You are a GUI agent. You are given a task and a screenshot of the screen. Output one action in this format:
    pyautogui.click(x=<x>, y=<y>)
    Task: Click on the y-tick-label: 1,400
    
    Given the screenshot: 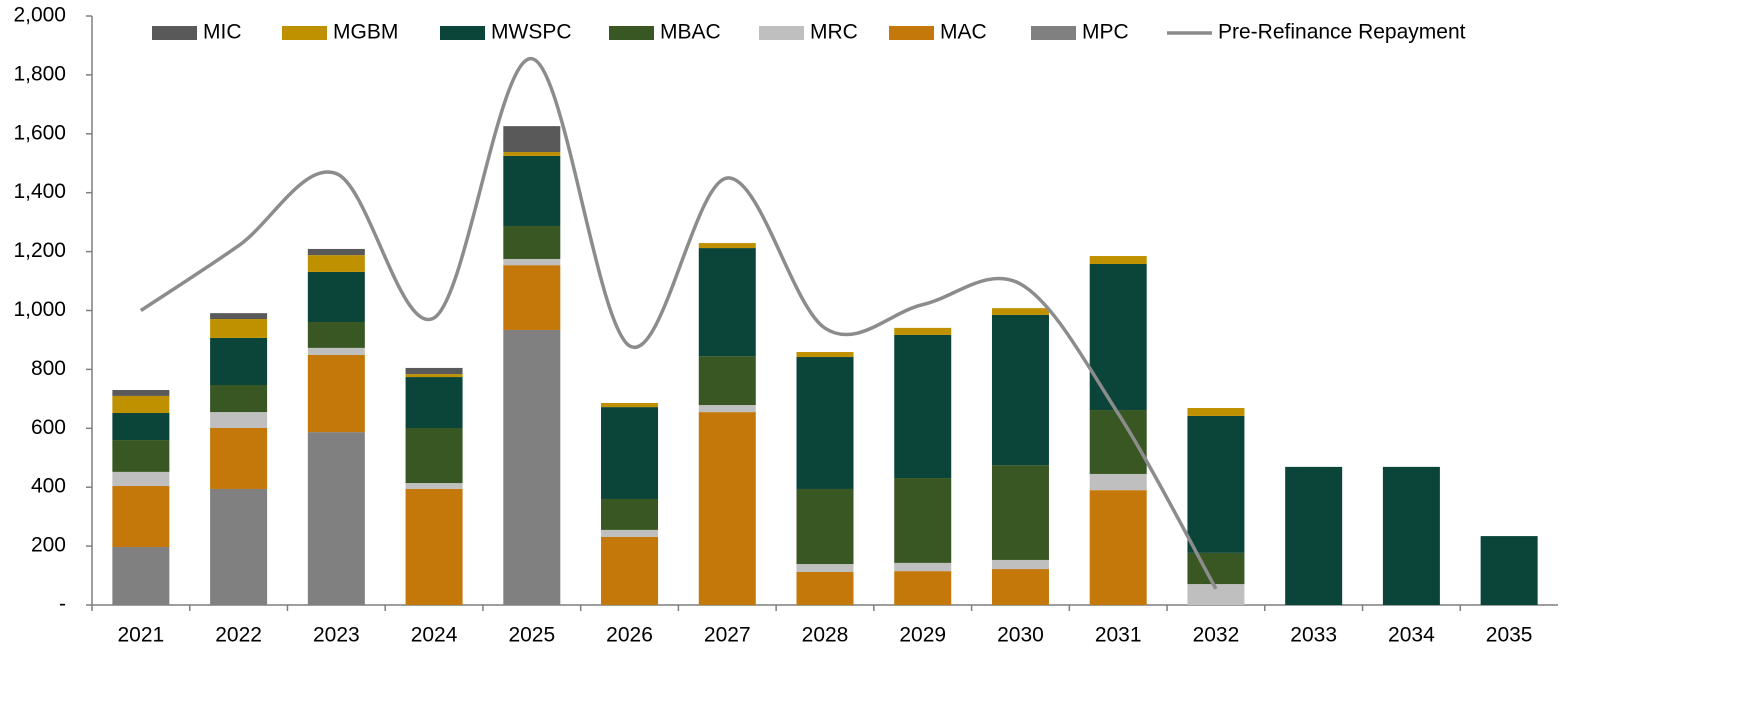 What is the action you would take?
    pyautogui.click(x=39, y=191)
    